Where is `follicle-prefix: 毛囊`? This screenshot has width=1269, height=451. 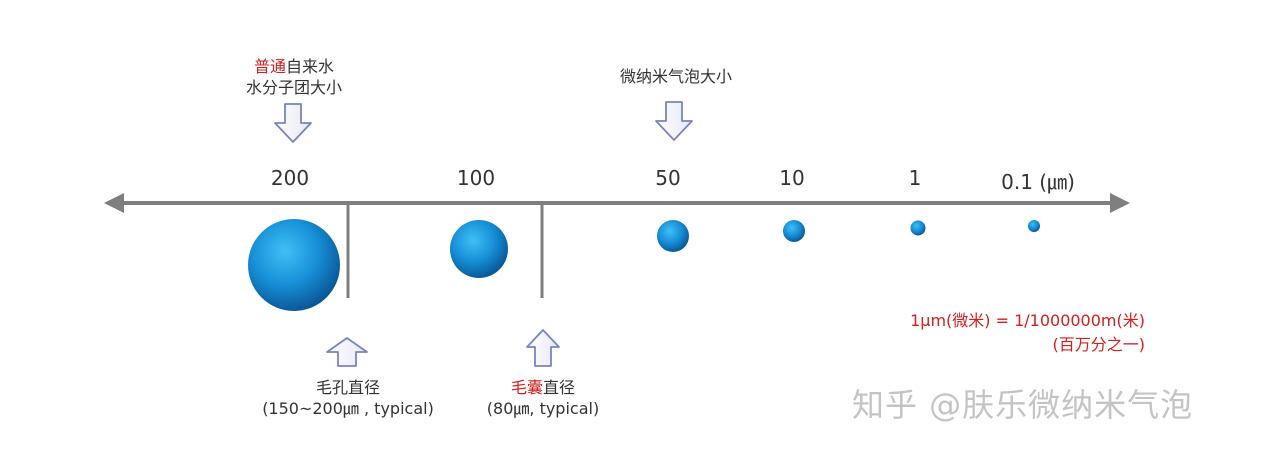
follicle-prefix: 毛囊 is located at coordinates (526, 387).